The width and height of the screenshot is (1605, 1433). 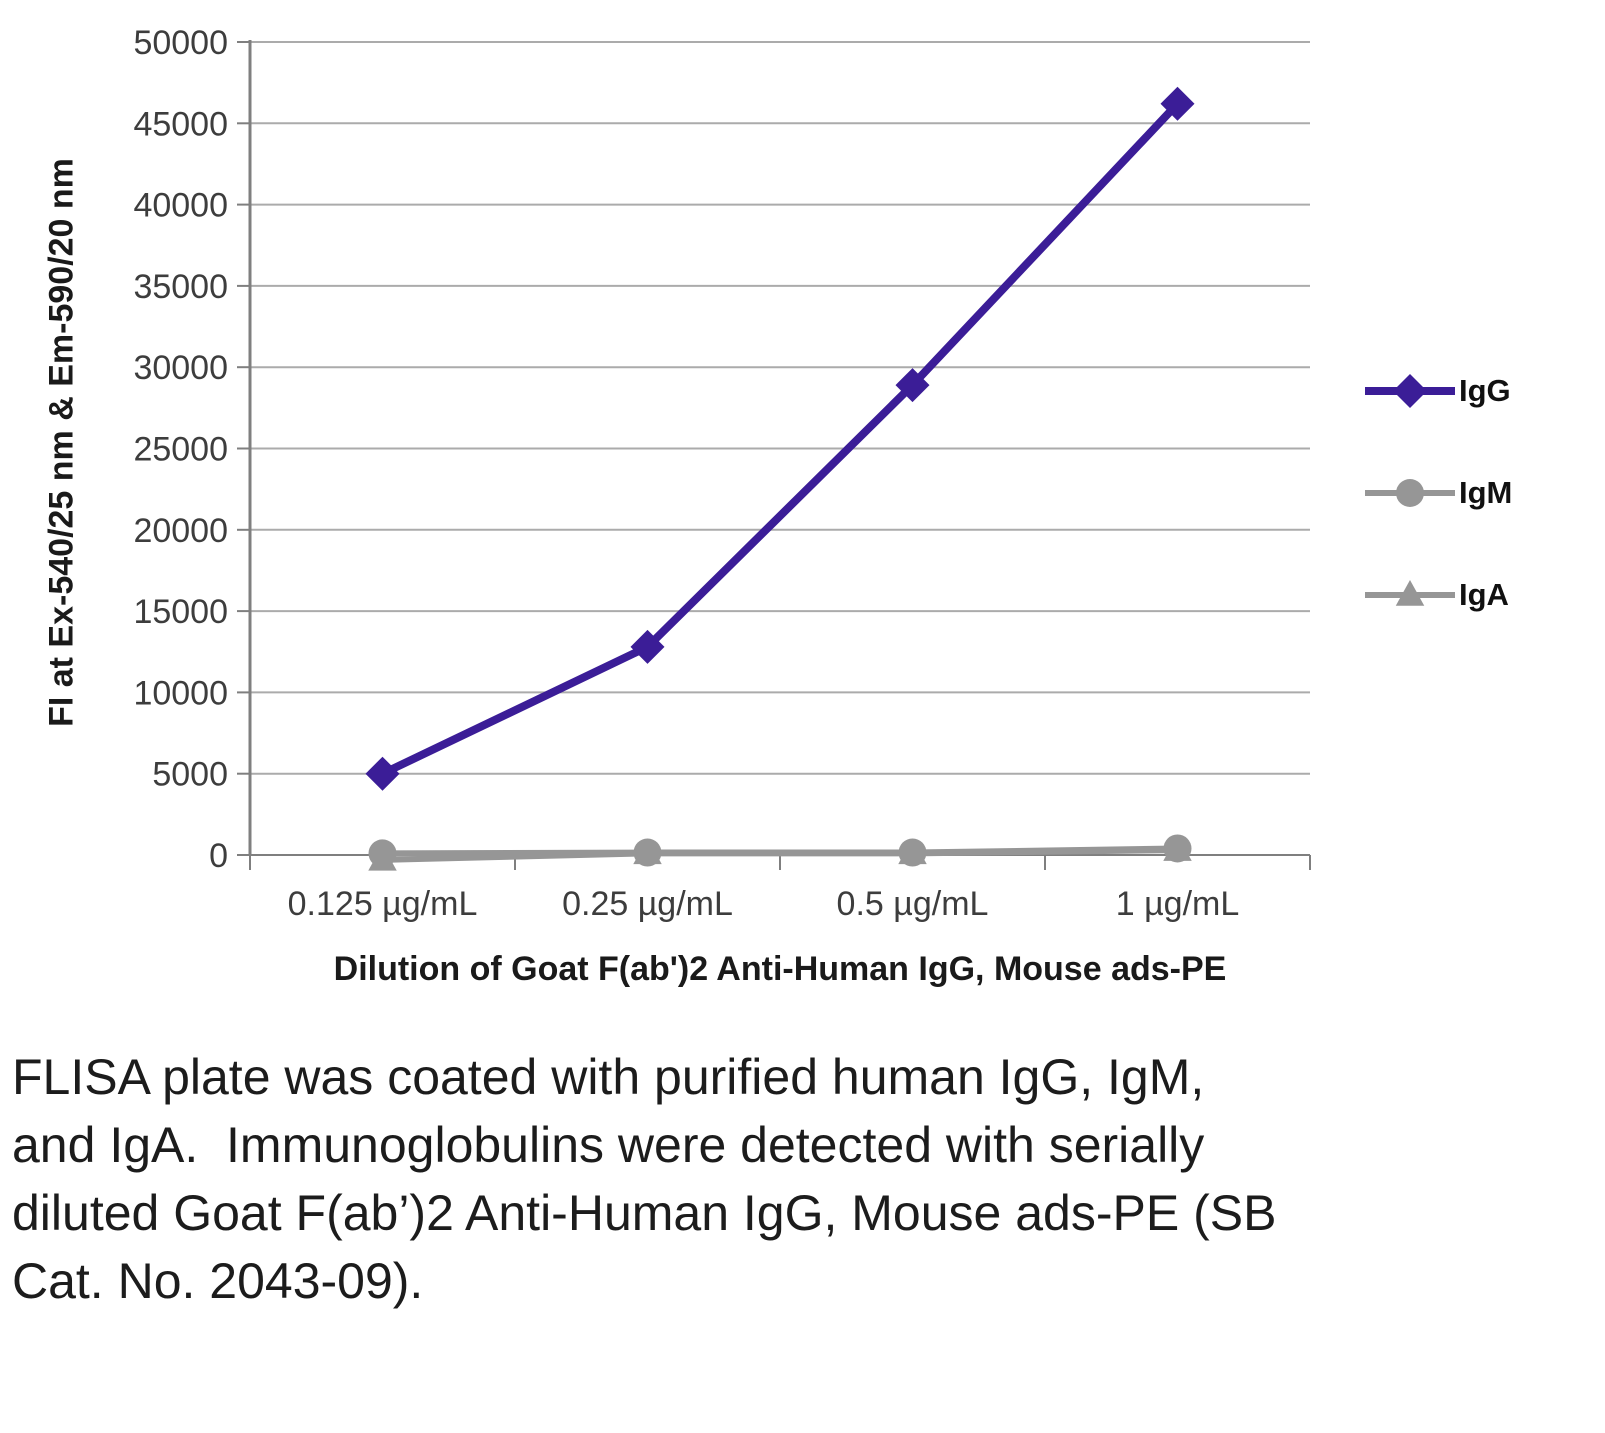 What do you see at coordinates (180, 124) in the screenshot?
I see `y-tick-label: 45000` at bounding box center [180, 124].